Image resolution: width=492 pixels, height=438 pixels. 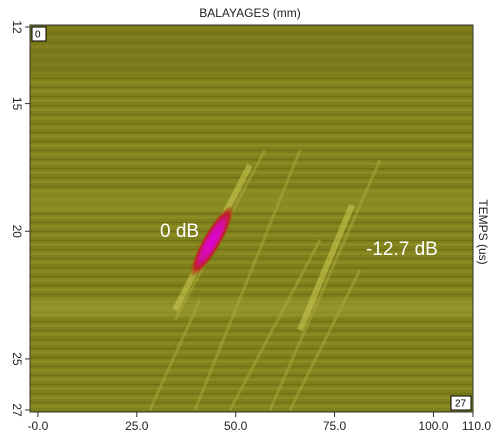 I want to click on x-tick-label: 100.0, so click(x=433, y=426).